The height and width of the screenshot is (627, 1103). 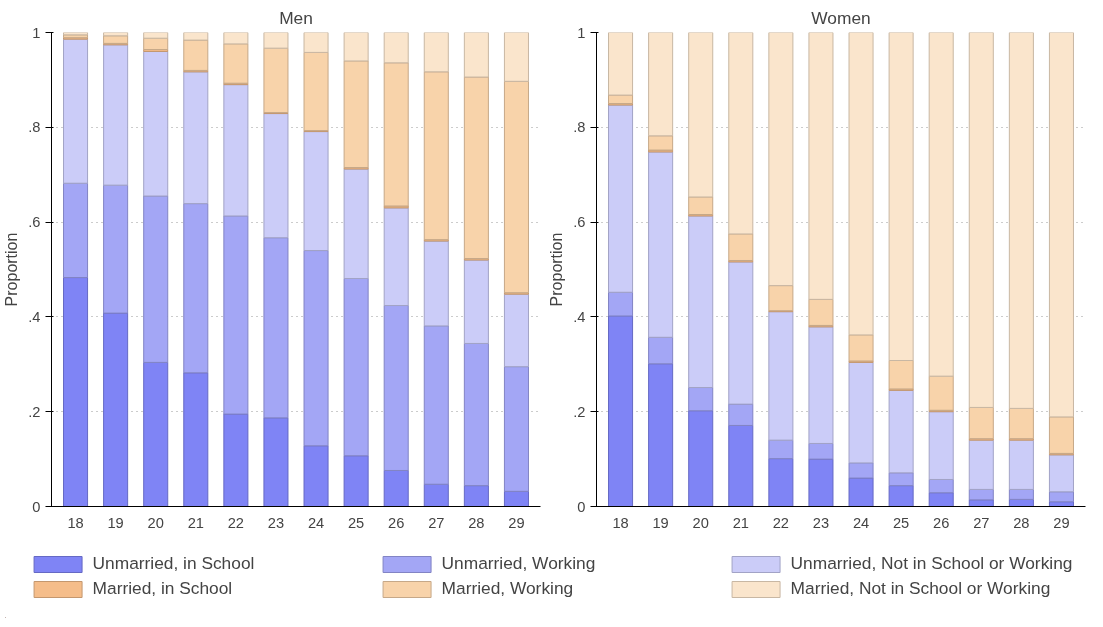 What do you see at coordinates (296, 17) in the screenshot?
I see `chart-title: Men` at bounding box center [296, 17].